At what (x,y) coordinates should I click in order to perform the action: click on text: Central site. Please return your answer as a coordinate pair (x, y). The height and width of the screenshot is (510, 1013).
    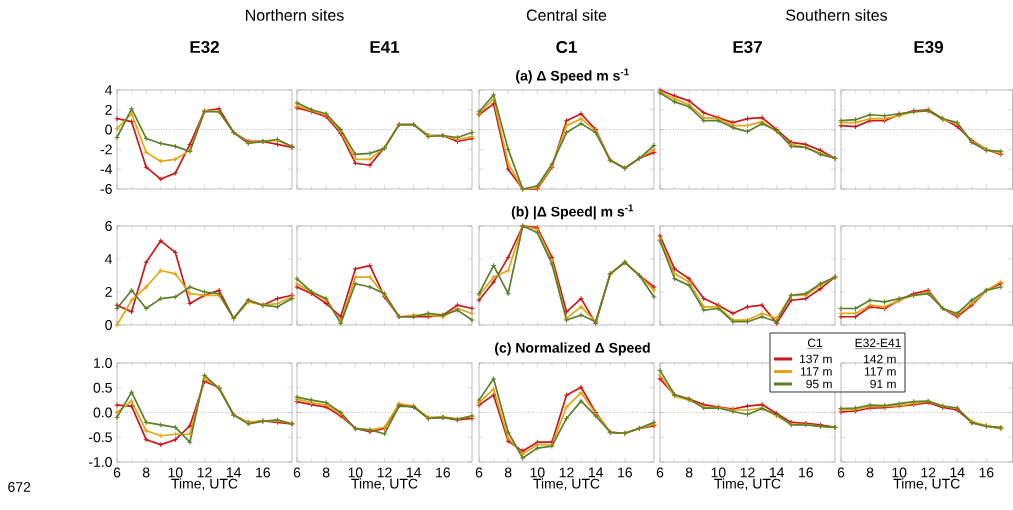
    Looking at the image, I should click on (566, 15).